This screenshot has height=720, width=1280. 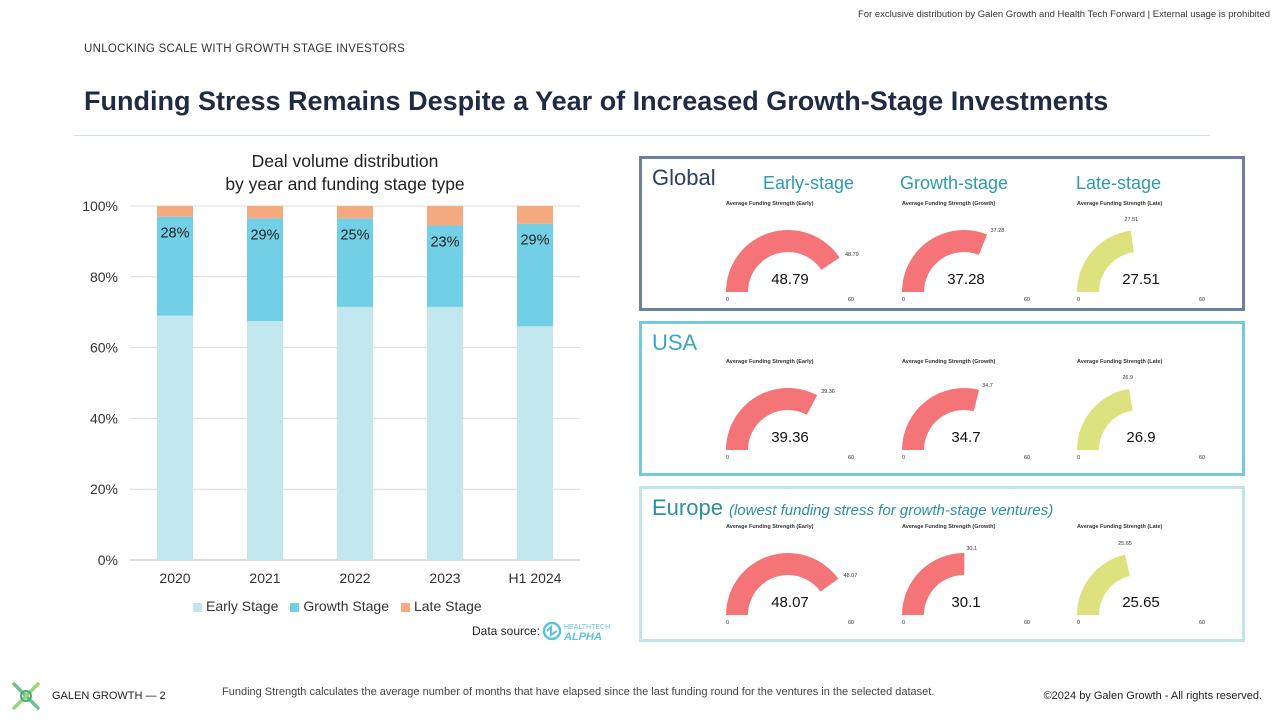 What do you see at coordinates (242, 606) in the screenshot?
I see `legend-label-early: Early Stage` at bounding box center [242, 606].